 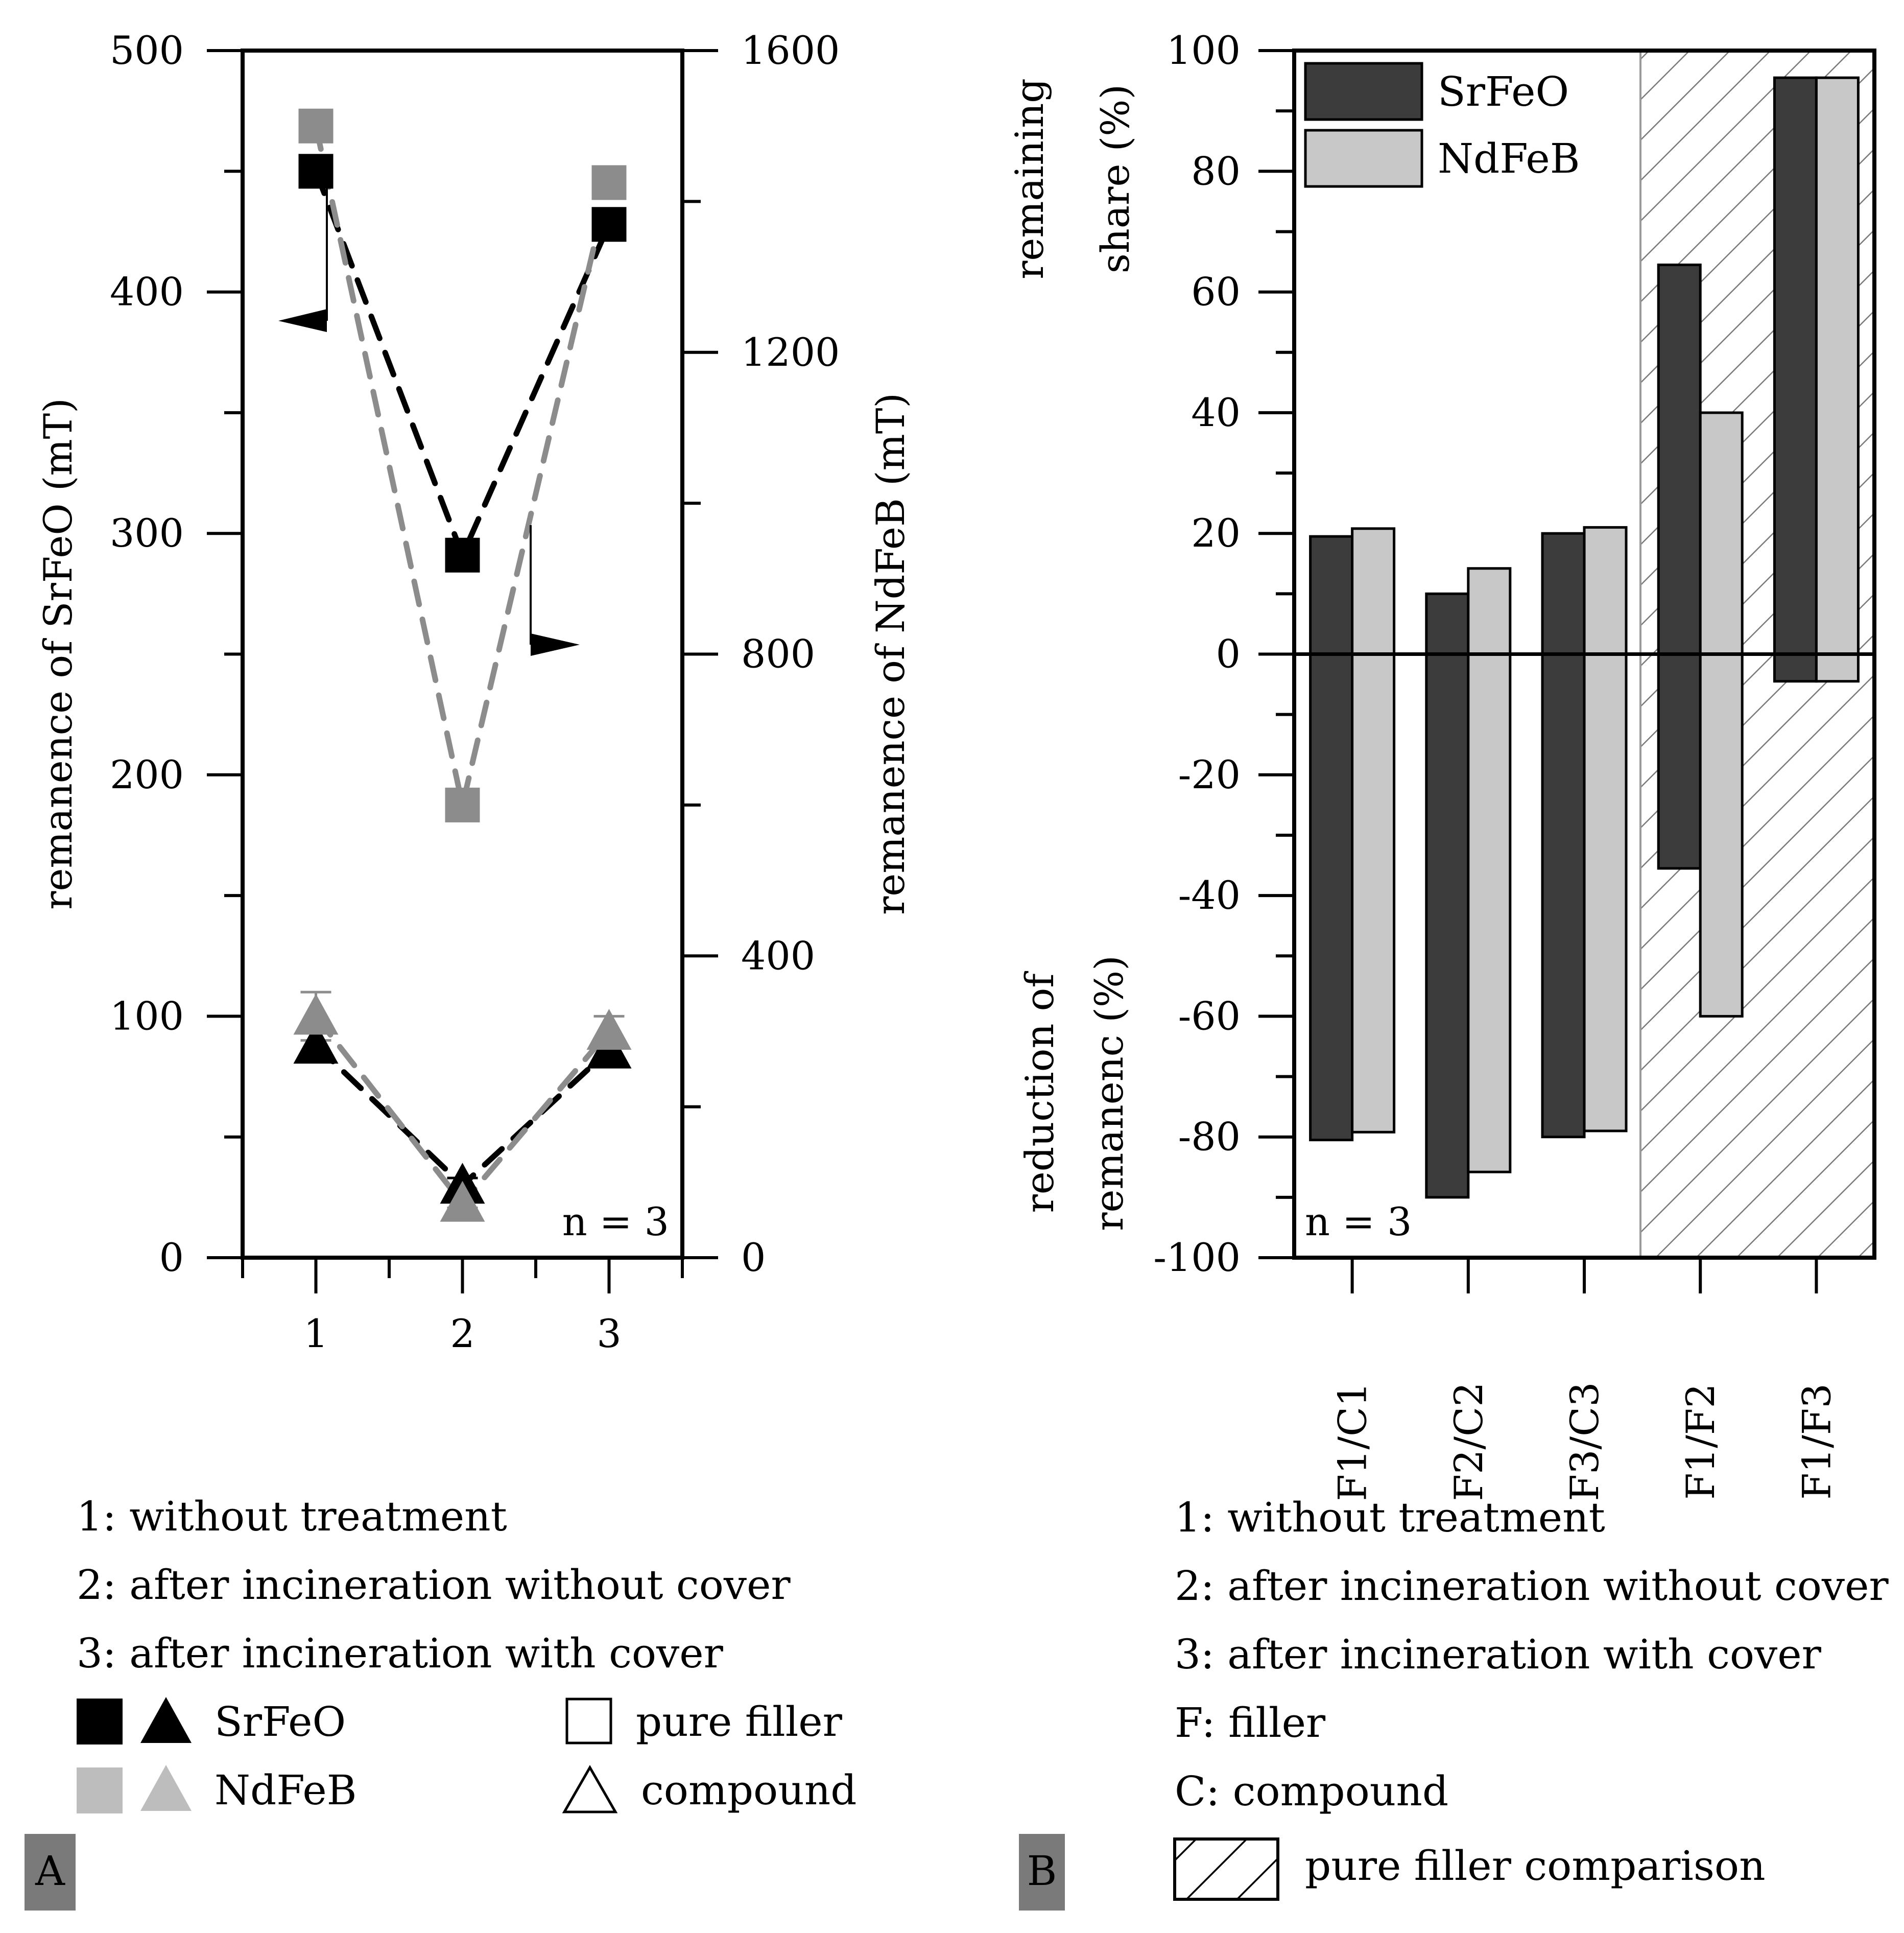 What do you see at coordinates (434, 1585) in the screenshot?
I see `legend-a-line-2: 2: after incineration without cover` at bounding box center [434, 1585].